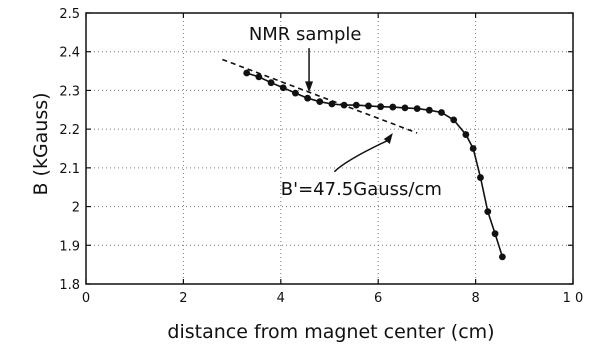 The width and height of the screenshot is (589, 349). What do you see at coordinates (330, 332) in the screenshot?
I see `x-axis-title: distance from magnet center (cm)` at bounding box center [330, 332].